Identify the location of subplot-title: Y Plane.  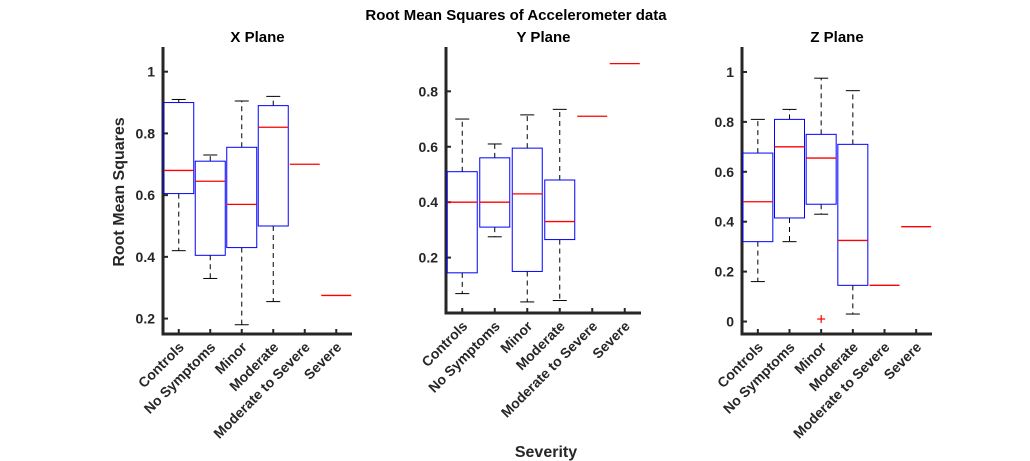
(544, 37).